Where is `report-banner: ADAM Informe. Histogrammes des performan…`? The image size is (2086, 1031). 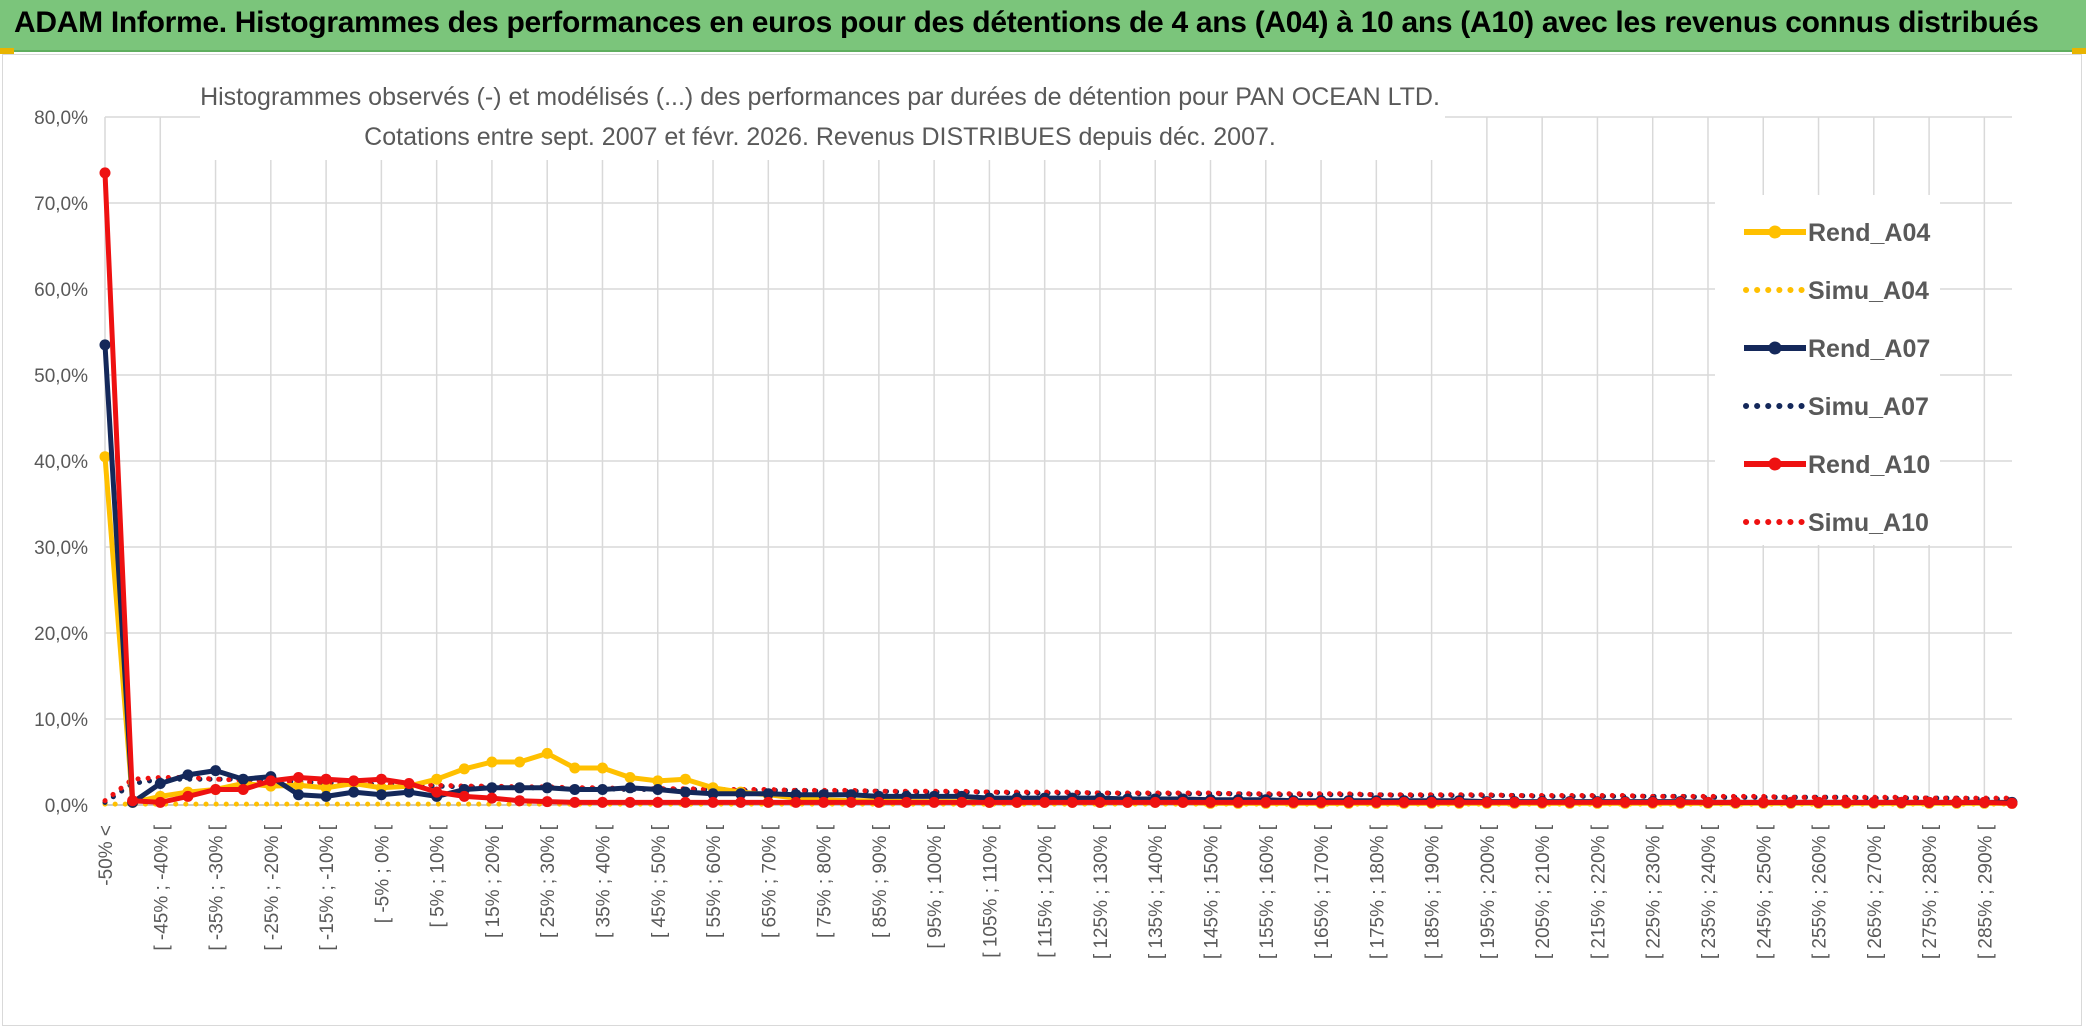
report-banner: ADAM Informe. Histogrammes des performan… is located at coordinates (1043, 26).